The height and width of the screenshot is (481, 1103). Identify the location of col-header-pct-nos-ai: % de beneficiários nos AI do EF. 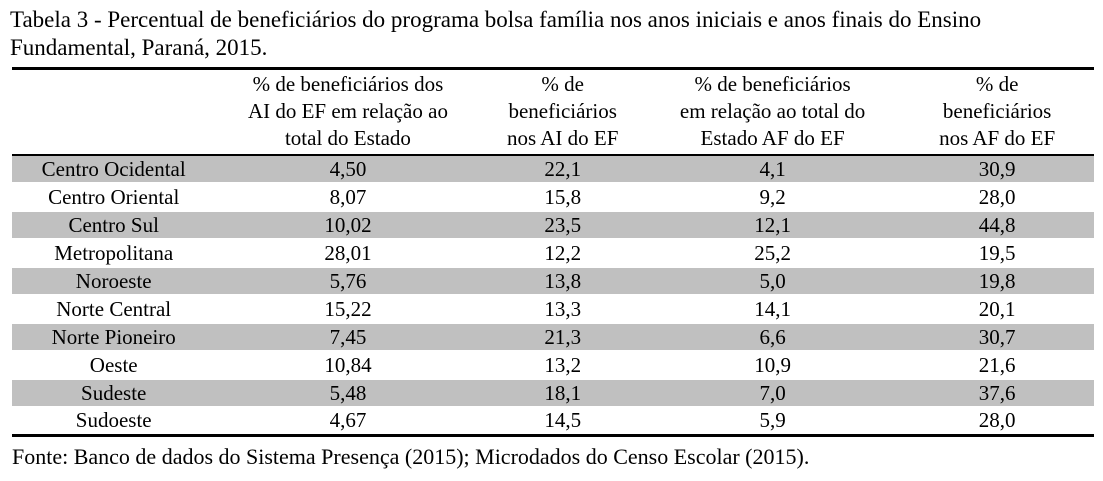
(562, 112).